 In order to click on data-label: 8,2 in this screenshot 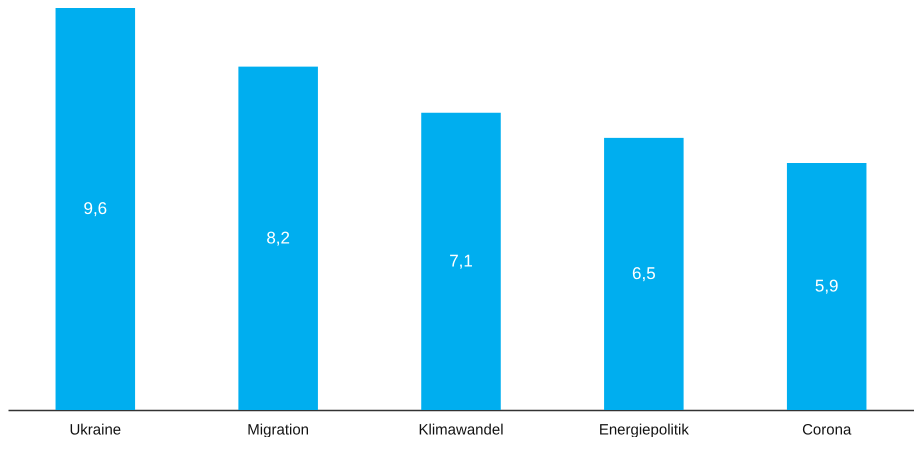, I will do `click(278, 238)`.